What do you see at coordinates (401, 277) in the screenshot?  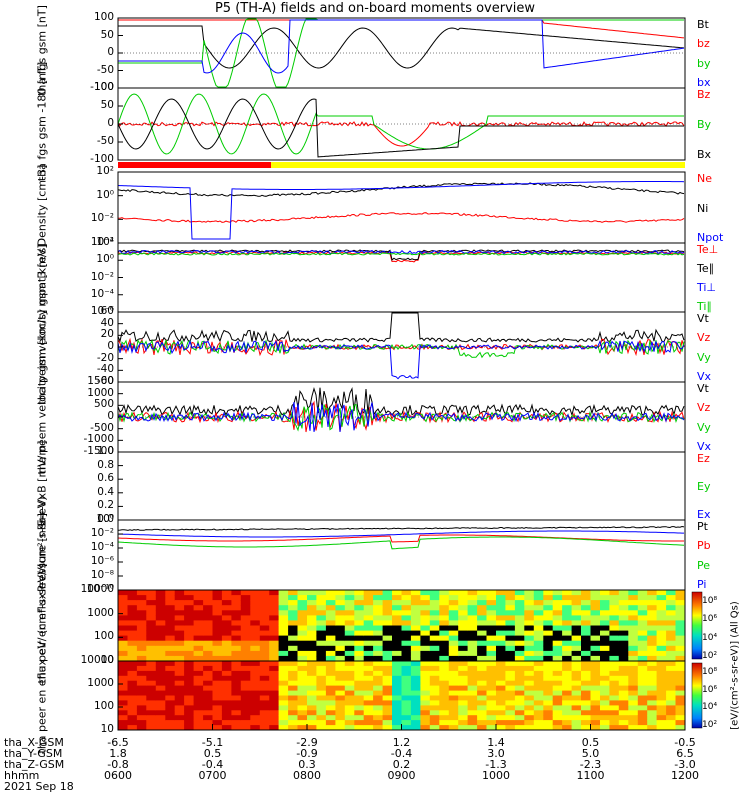 I see `panel-temperature` at bounding box center [401, 277].